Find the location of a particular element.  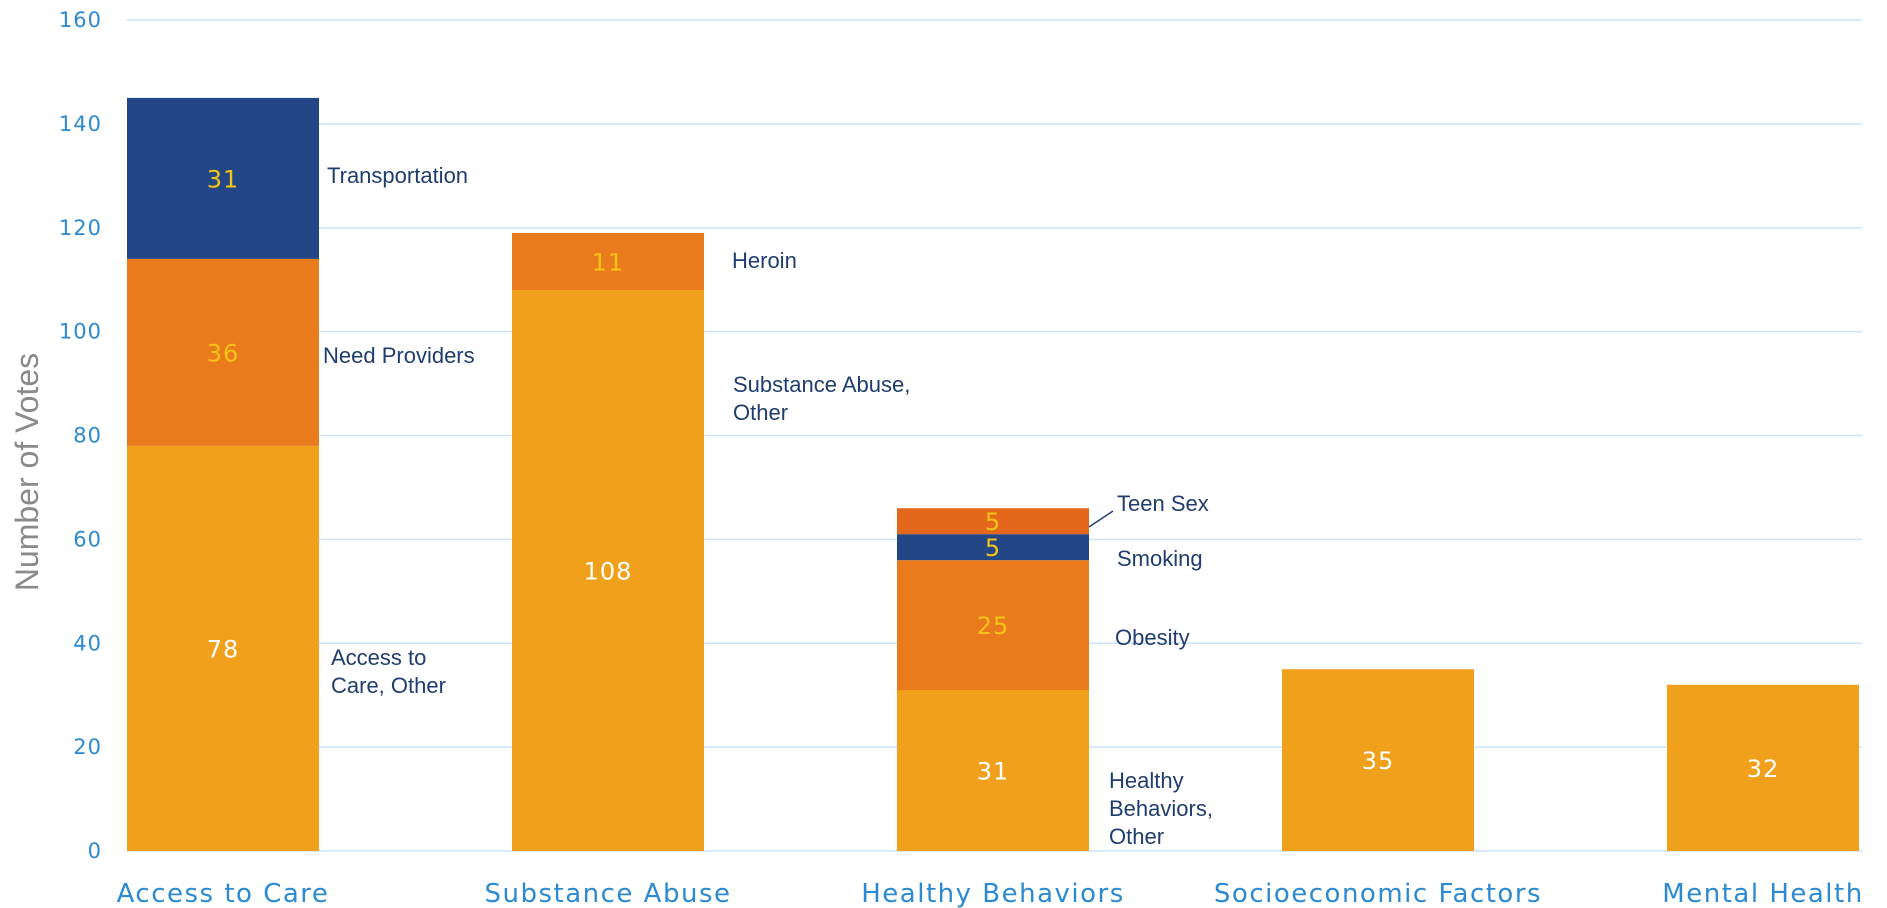

annotation-line: Obesity is located at coordinates (1152, 637).